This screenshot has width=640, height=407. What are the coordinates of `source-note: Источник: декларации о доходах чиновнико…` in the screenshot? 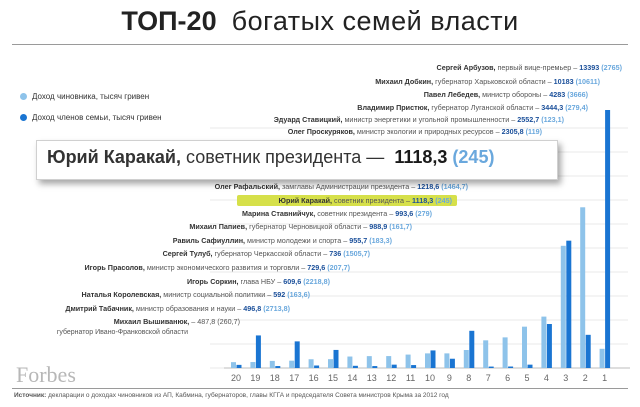 It's located at (231, 395).